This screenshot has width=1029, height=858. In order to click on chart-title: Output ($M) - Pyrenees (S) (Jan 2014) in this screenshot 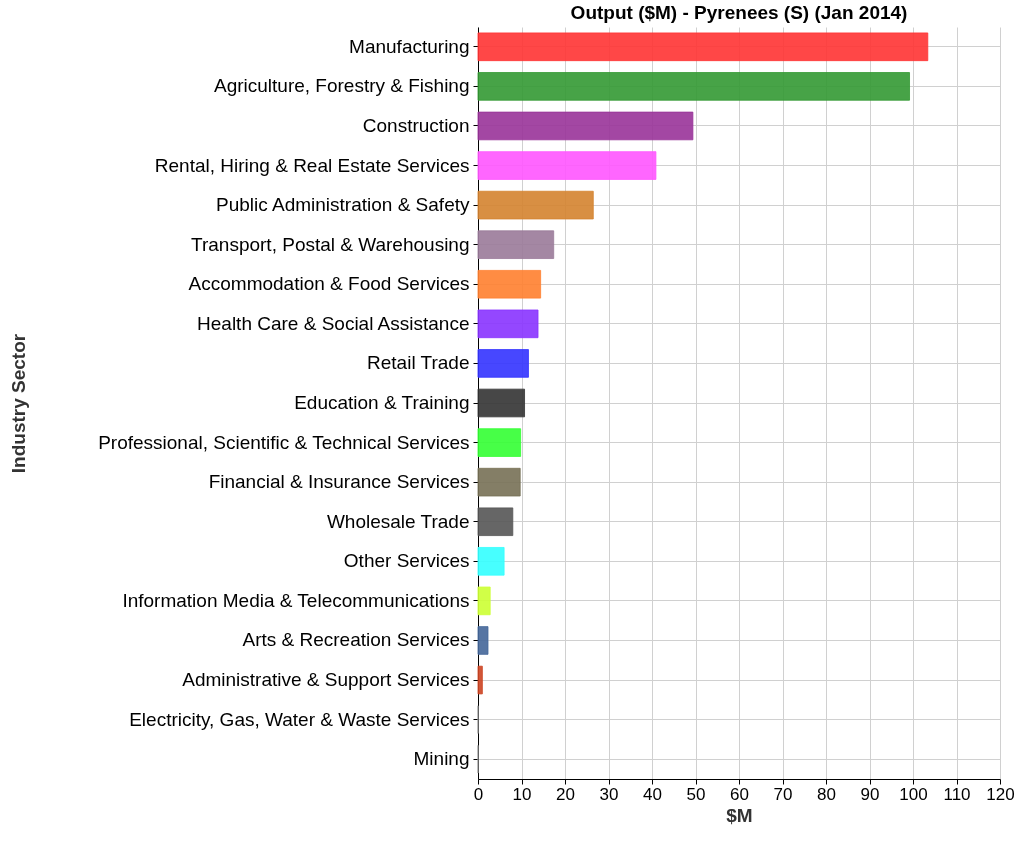, I will do `click(739, 12)`.